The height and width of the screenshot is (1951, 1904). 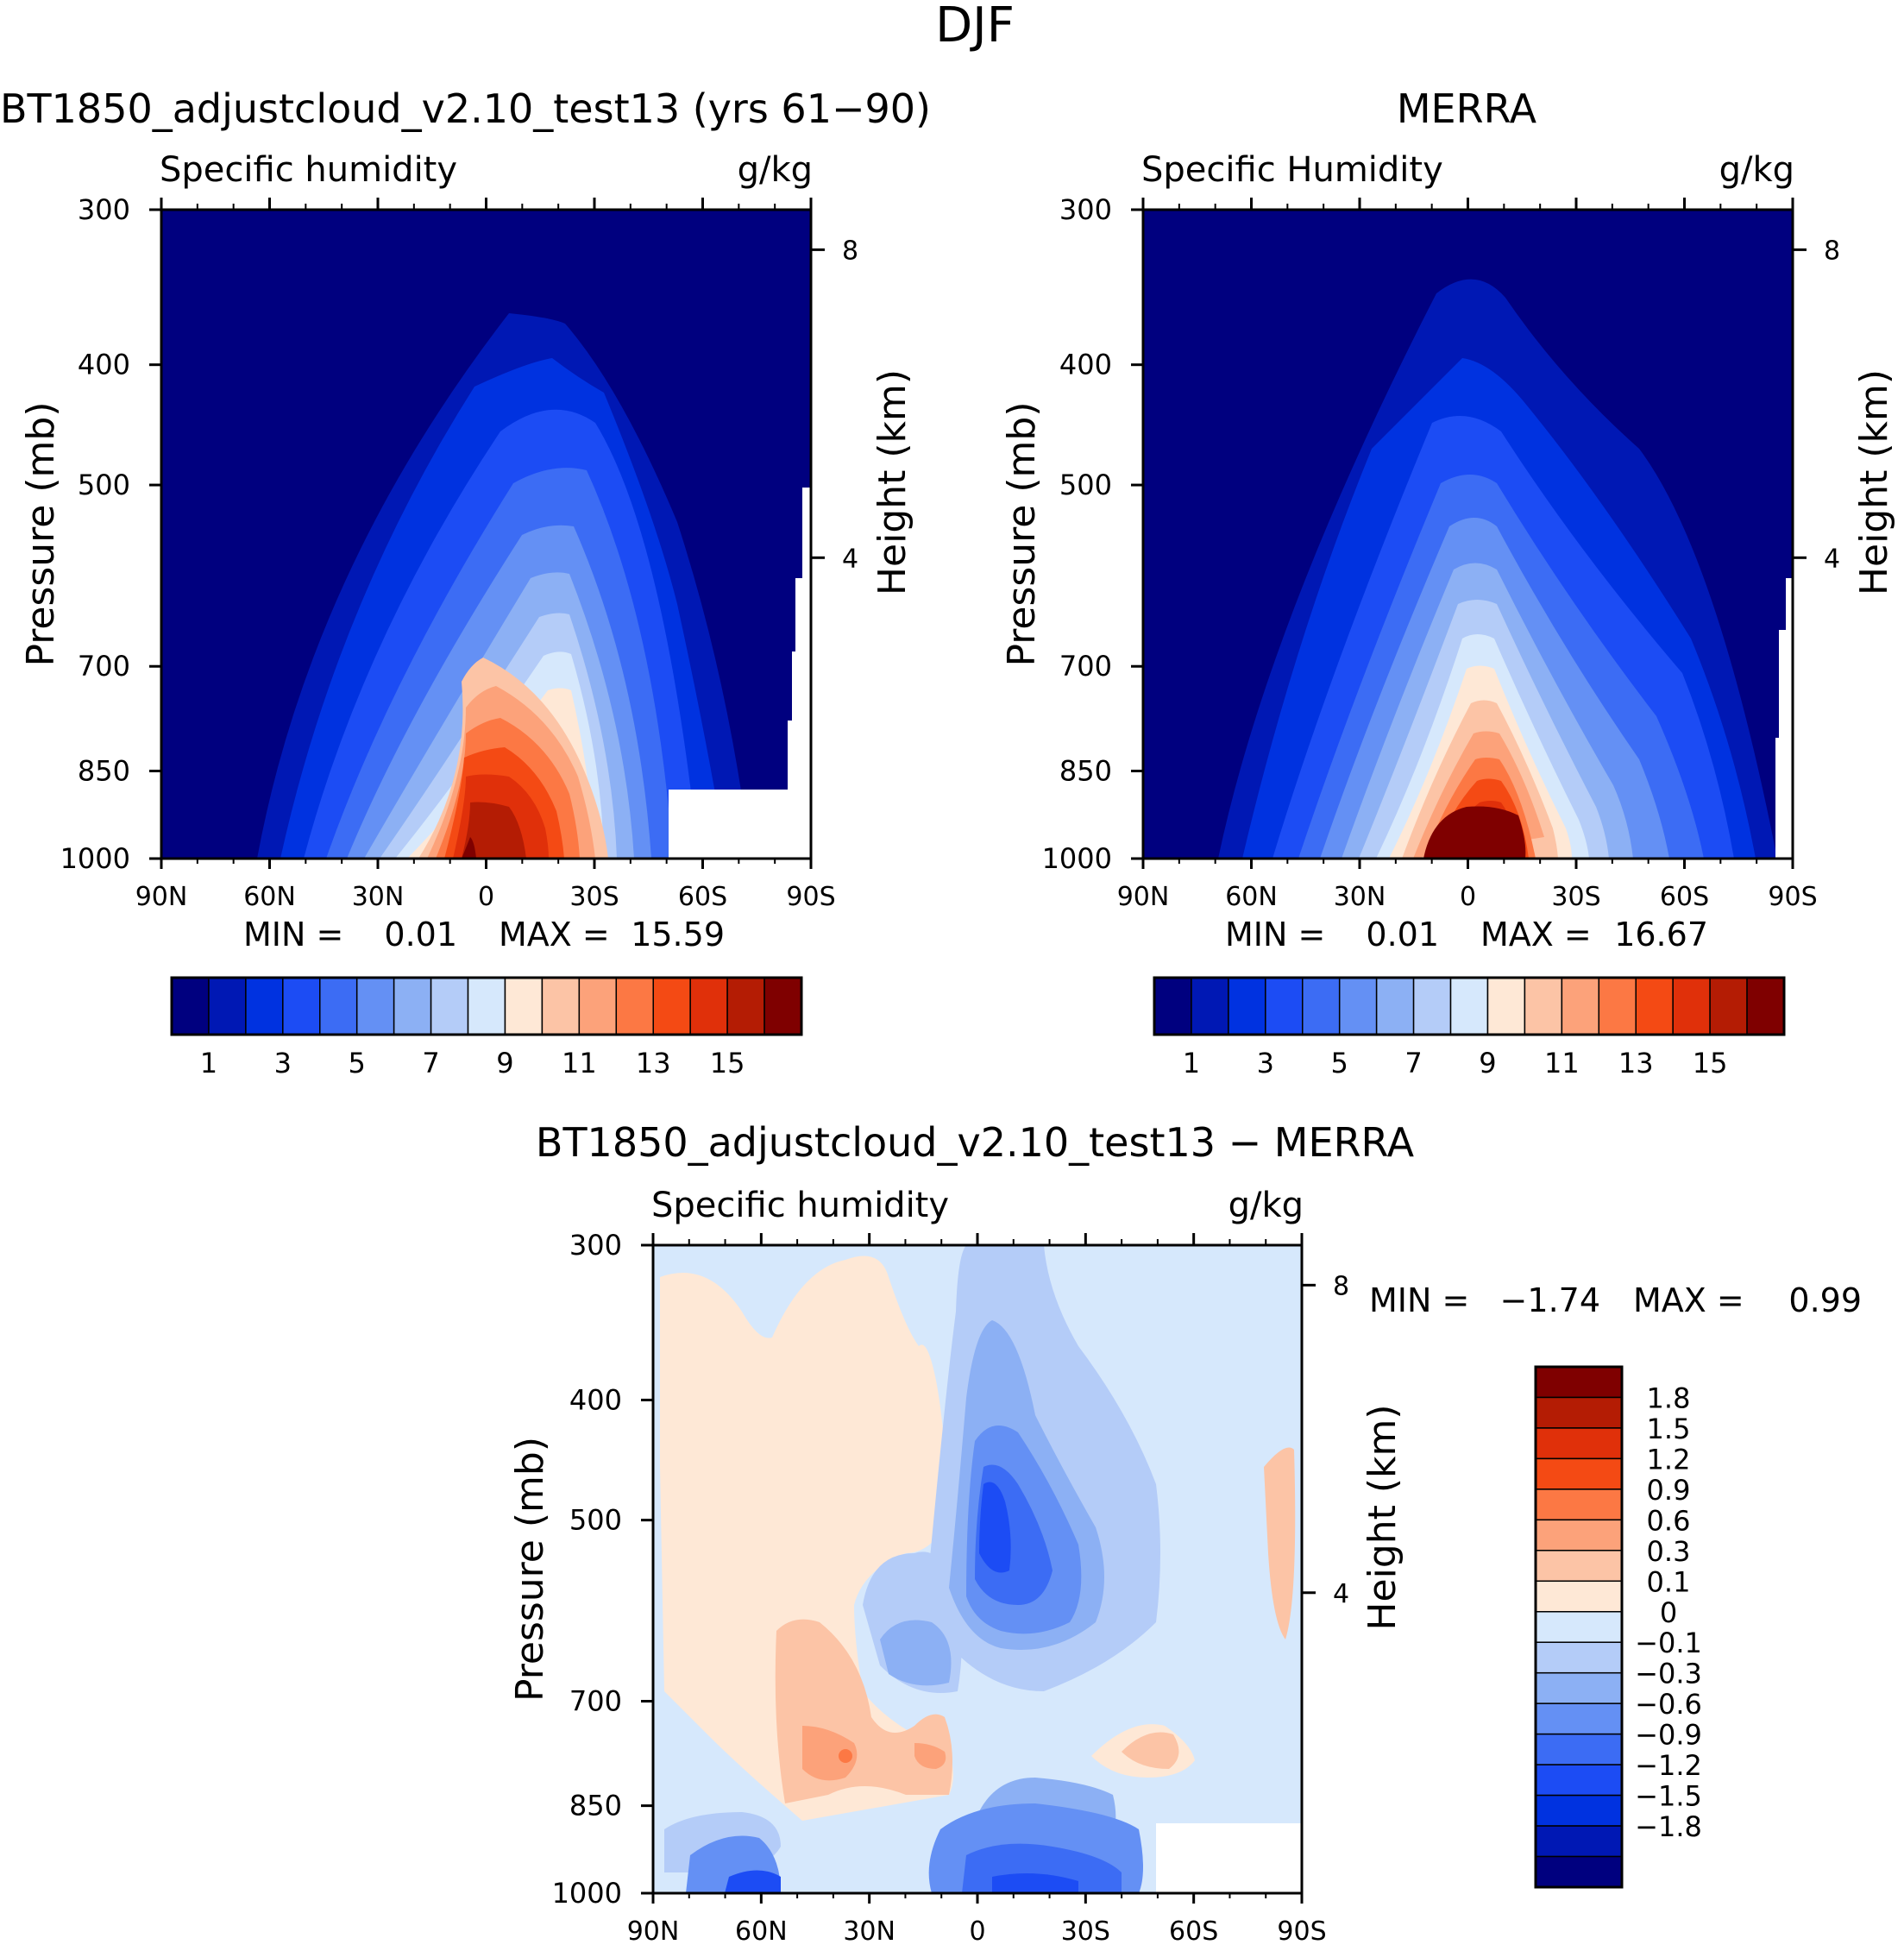 I want to click on colorbar-label: −0.6, so click(x=1669, y=1704).